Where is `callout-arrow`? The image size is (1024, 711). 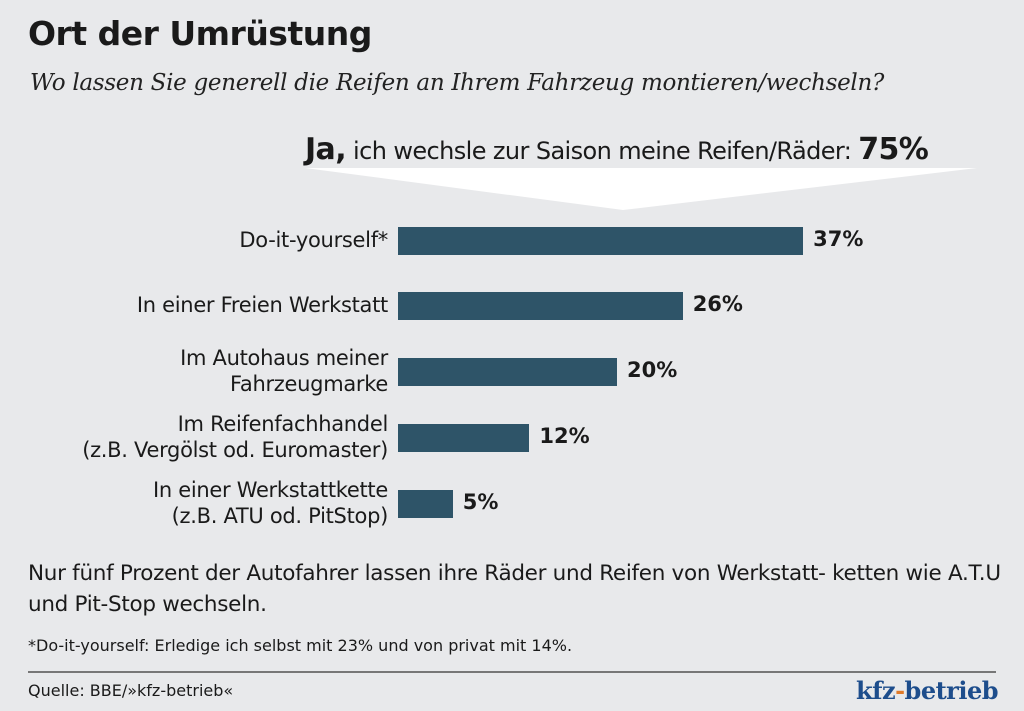 callout-arrow is located at coordinates (641, 189).